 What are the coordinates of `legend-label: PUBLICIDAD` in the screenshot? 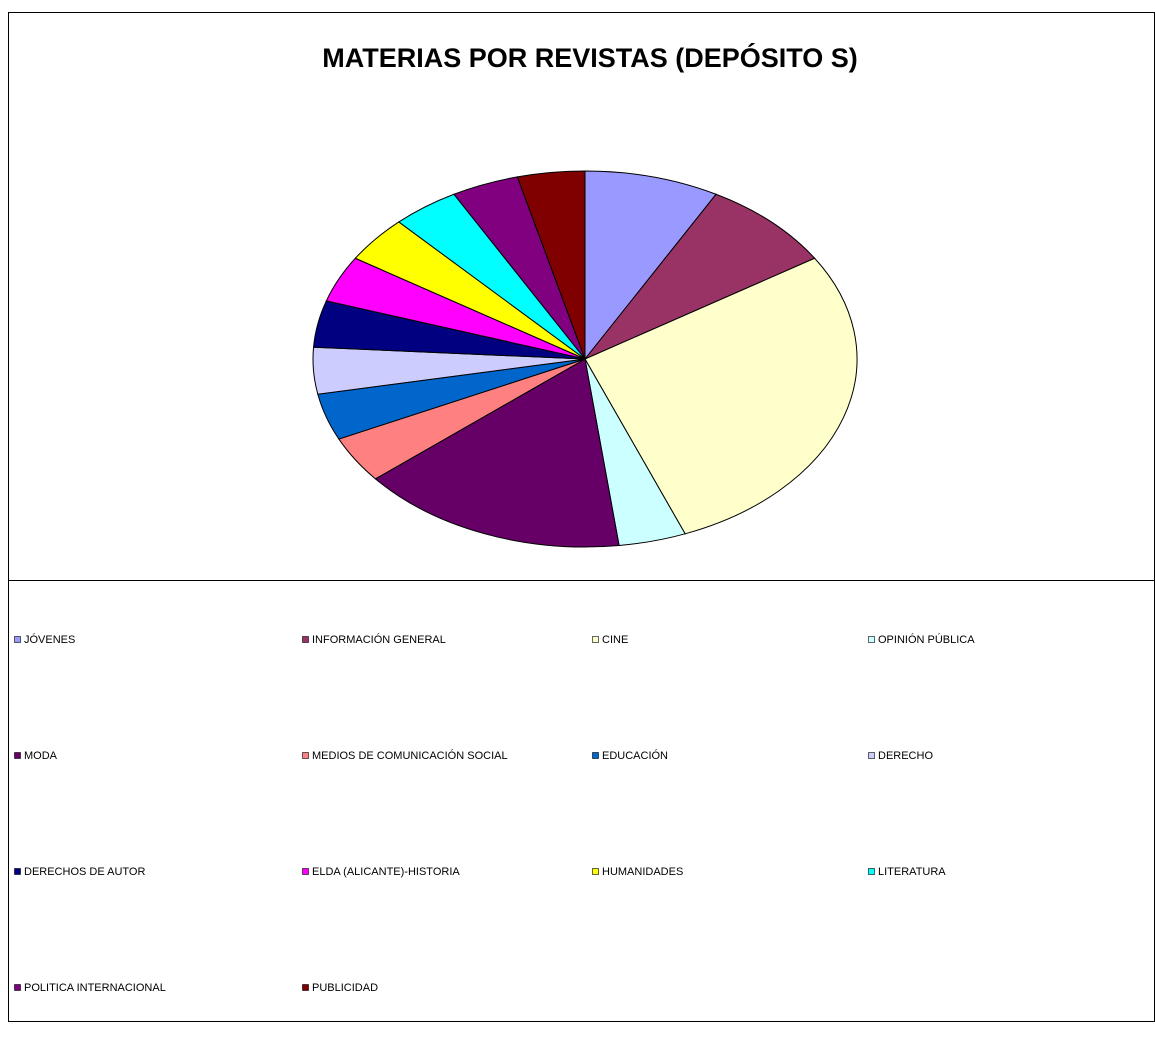 It's located at (345, 988).